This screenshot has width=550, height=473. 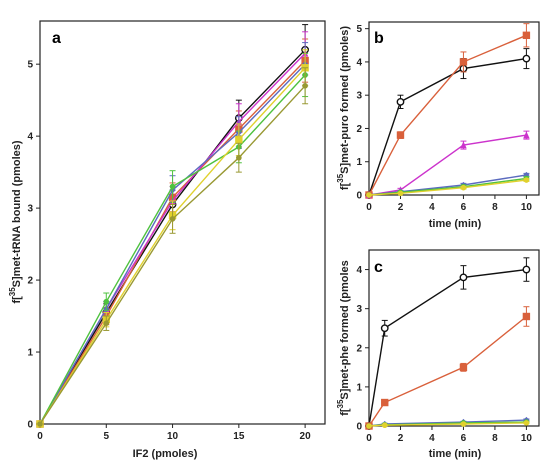 I want to click on panel-c-xtick-label: 0, so click(x=369, y=438).